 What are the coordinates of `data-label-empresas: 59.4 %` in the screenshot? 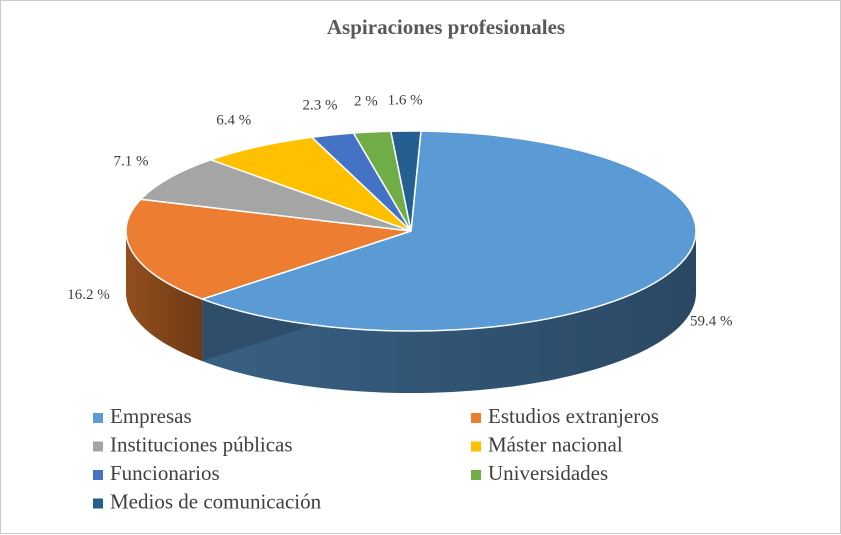 It's located at (711, 322).